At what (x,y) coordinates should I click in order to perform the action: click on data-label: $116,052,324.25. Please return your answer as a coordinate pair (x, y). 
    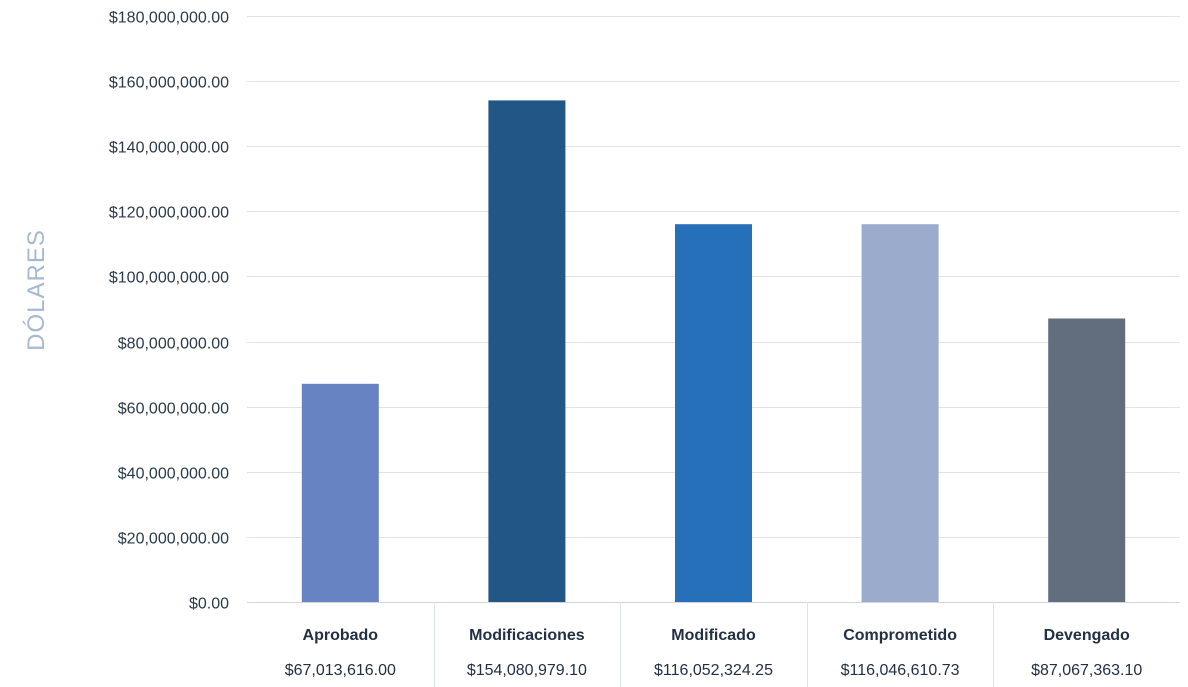
    Looking at the image, I should click on (713, 670).